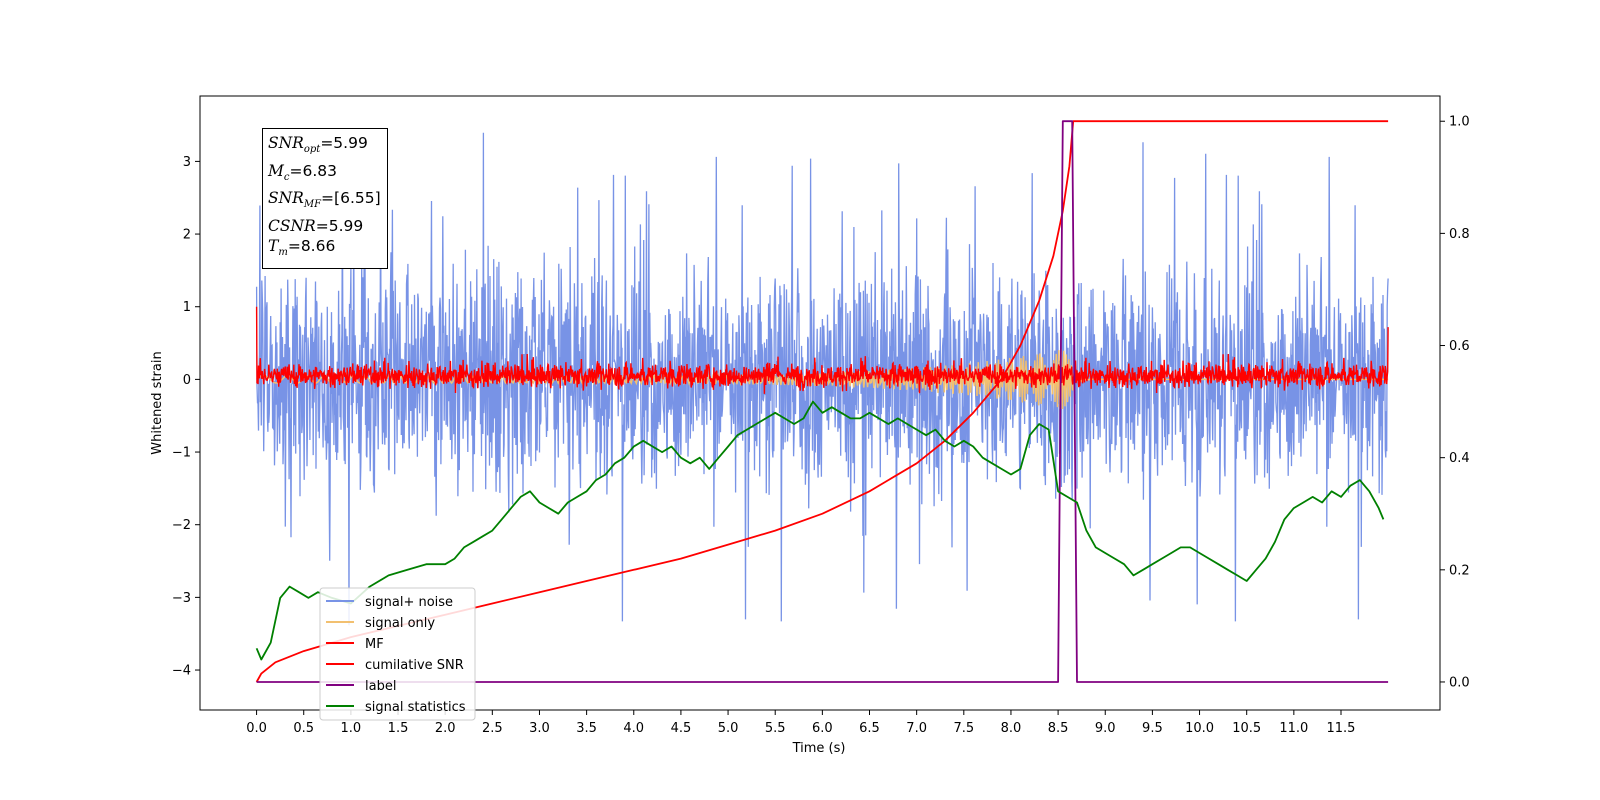 This screenshot has width=1600, height=800. I want to click on x-tick-label: 0.0, so click(256, 728).